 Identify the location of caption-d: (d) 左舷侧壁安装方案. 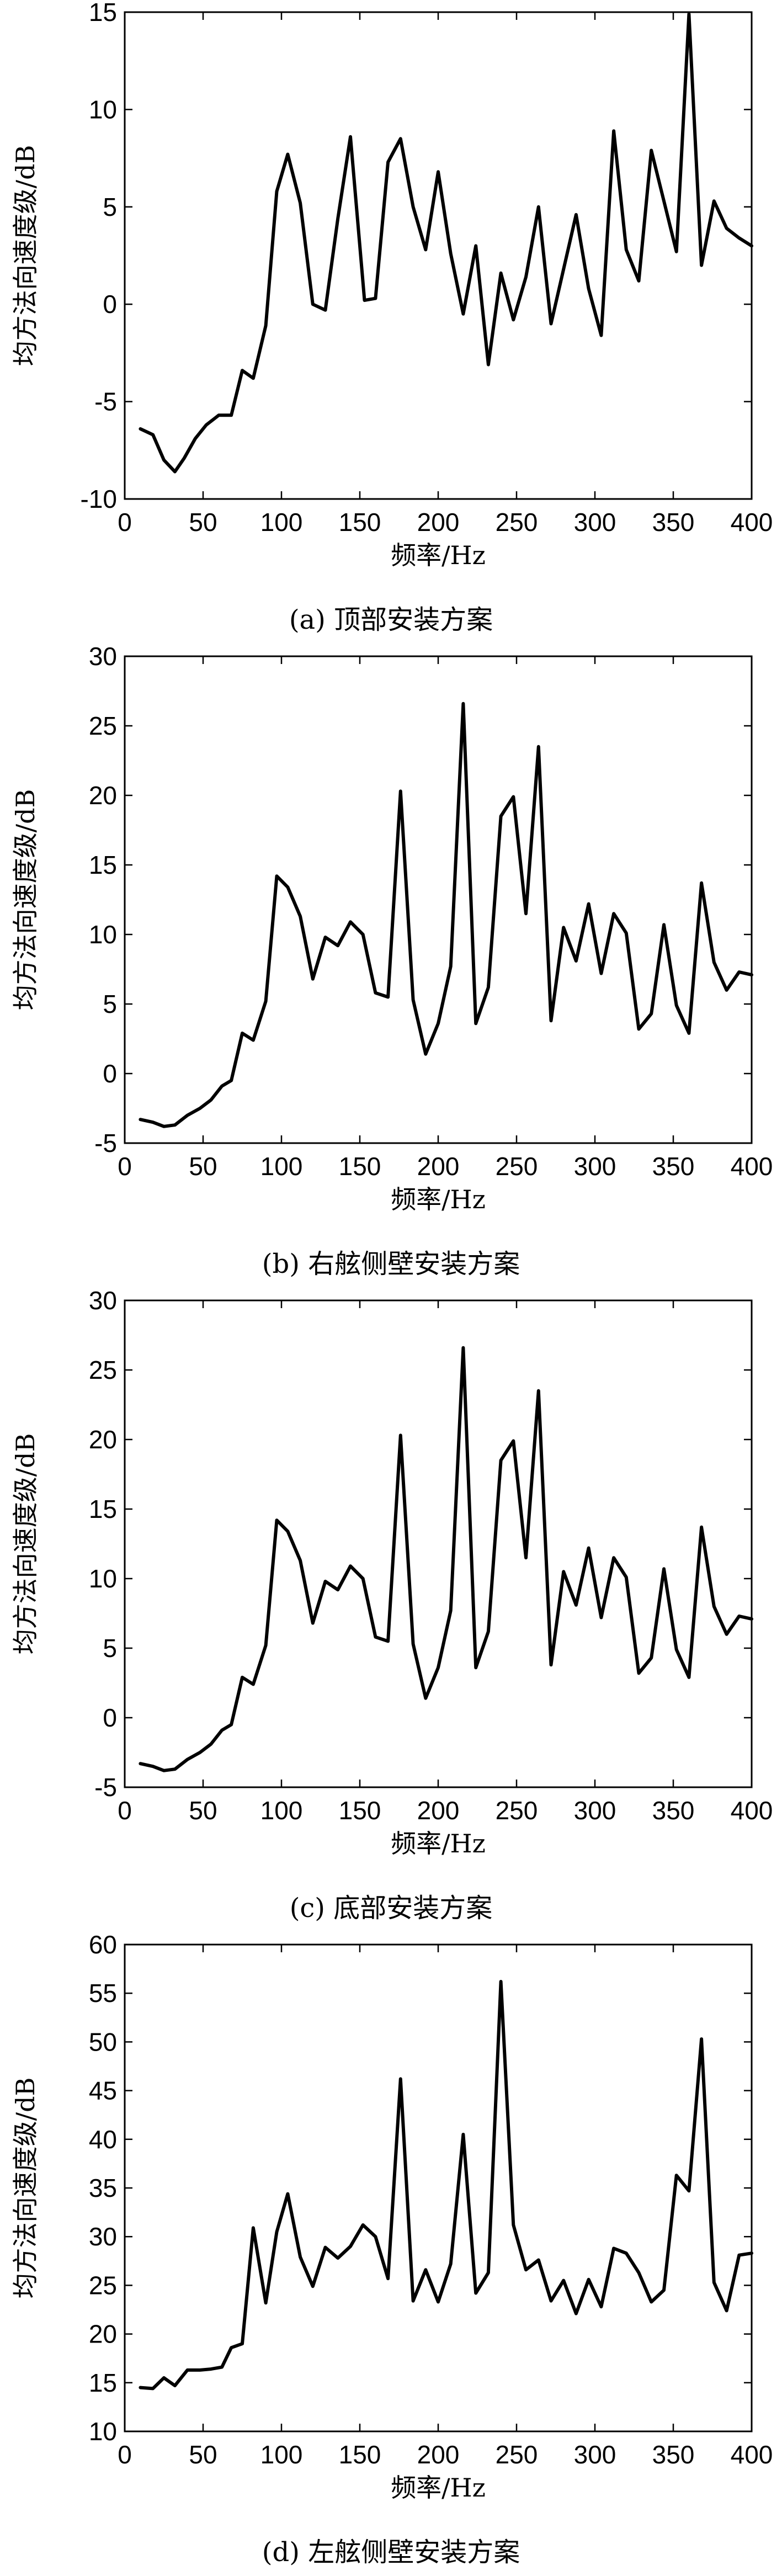
(391, 2552).